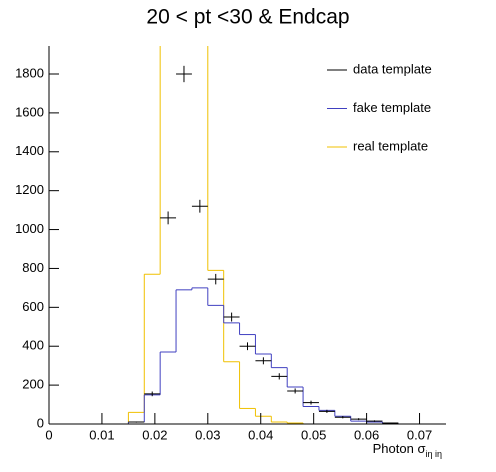 This screenshot has width=496, height=472. Describe the element at coordinates (247, 17) in the screenshot. I see `chart-title: 20 < pt <30 & Endcap` at that location.